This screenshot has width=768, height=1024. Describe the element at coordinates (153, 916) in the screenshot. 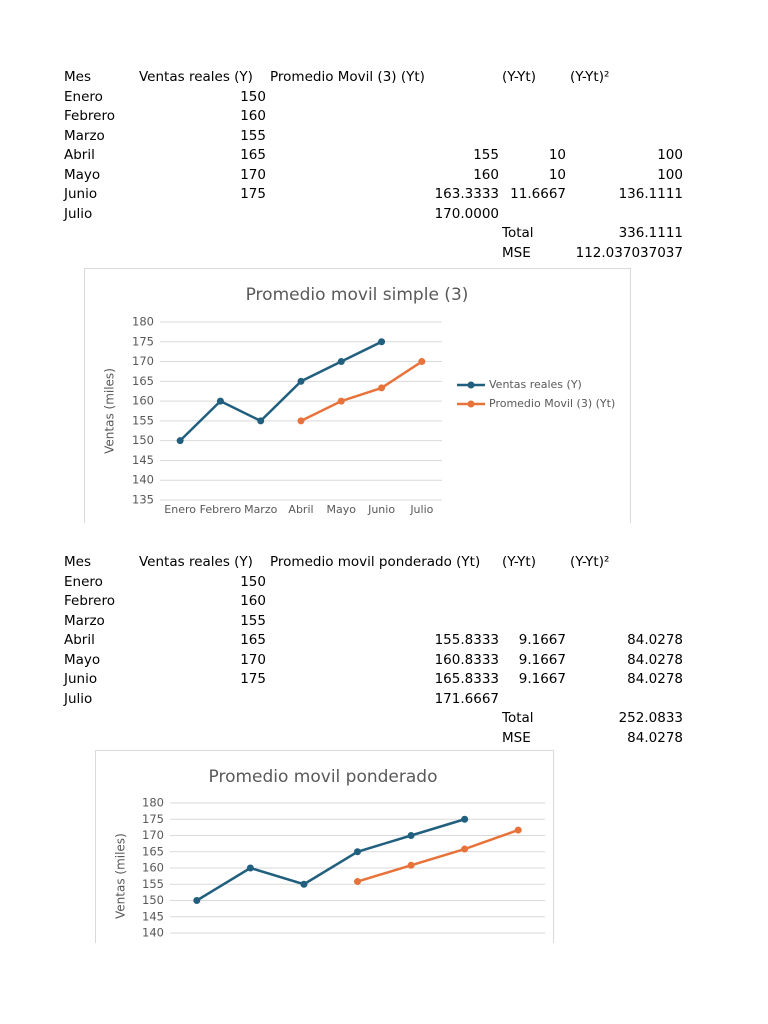

I see `y-tick-label: 145` at that location.